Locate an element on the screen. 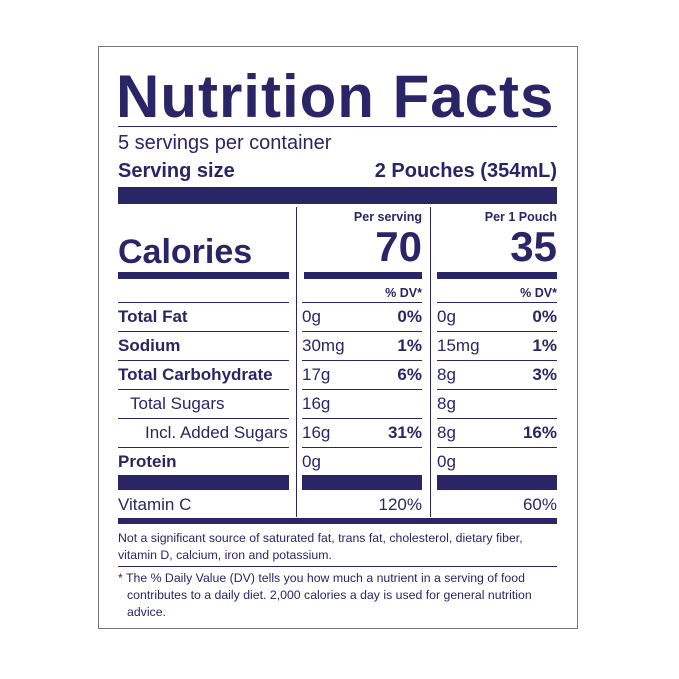 This screenshot has height=679, width=679. calories-value: 35 is located at coordinates (533, 246).